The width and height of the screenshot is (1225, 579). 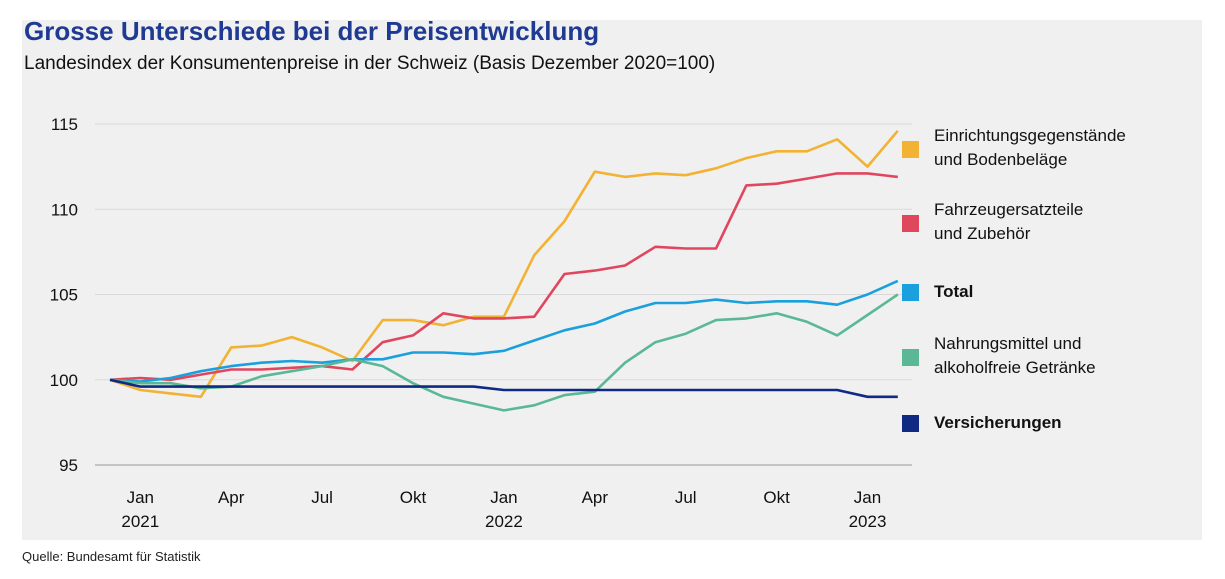 I want to click on y-tick-label: 105, so click(x=64, y=295).